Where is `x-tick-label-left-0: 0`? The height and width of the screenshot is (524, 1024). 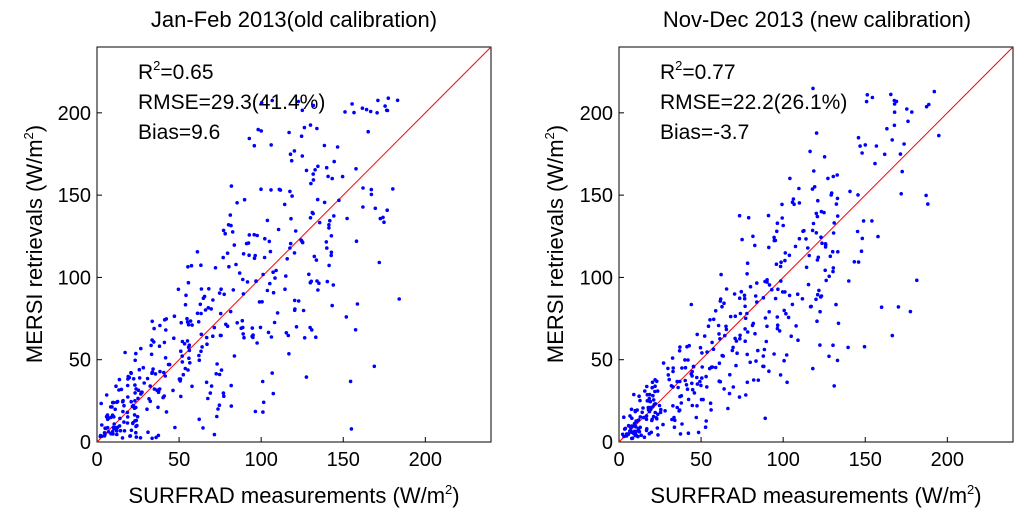
x-tick-label-left-0: 0 is located at coordinates (96, 460).